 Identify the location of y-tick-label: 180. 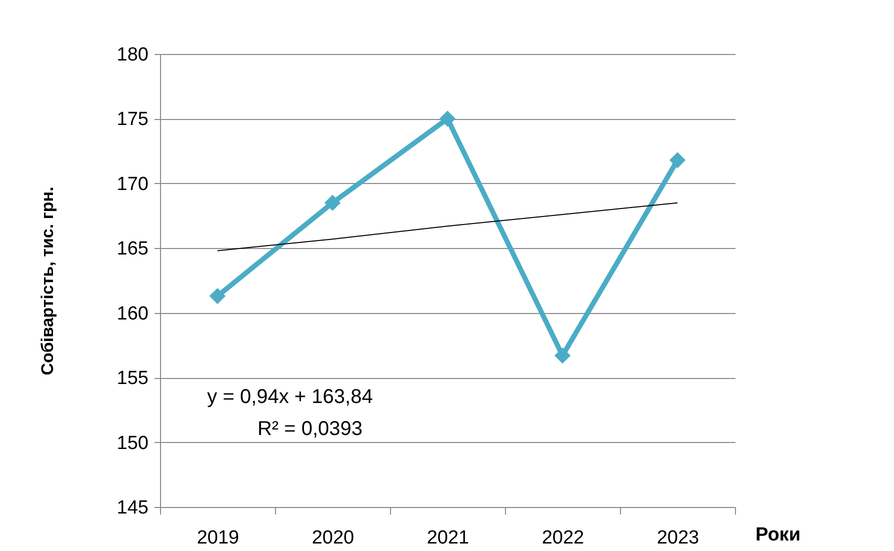
(132, 55).